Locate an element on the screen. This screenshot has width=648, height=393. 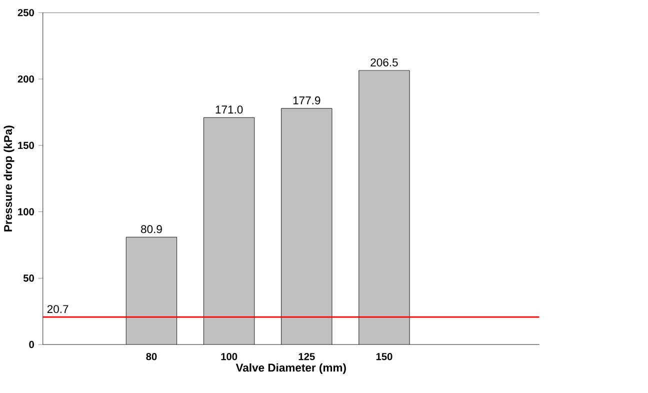
x-tick-label: 150 is located at coordinates (384, 356).